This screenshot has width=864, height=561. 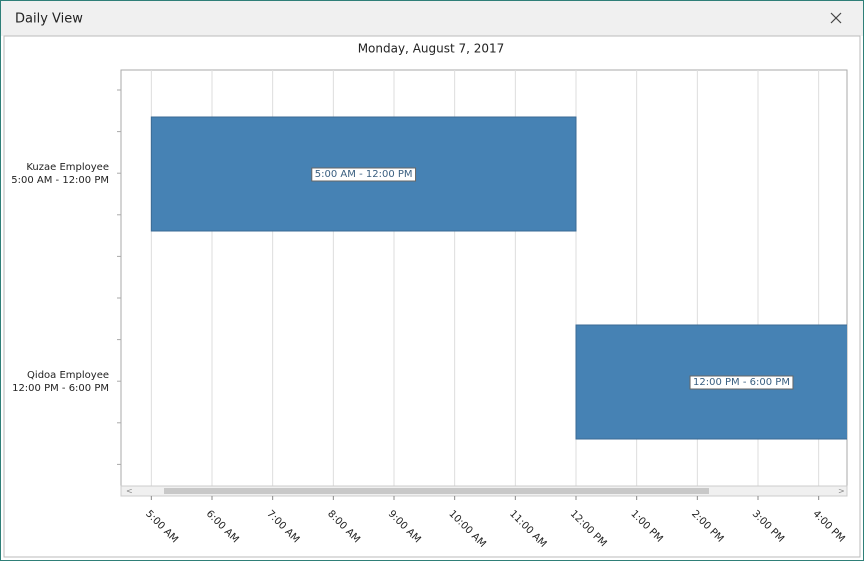 I want to click on data-label: 5:00 AM - 12:00 PM, so click(x=364, y=174).